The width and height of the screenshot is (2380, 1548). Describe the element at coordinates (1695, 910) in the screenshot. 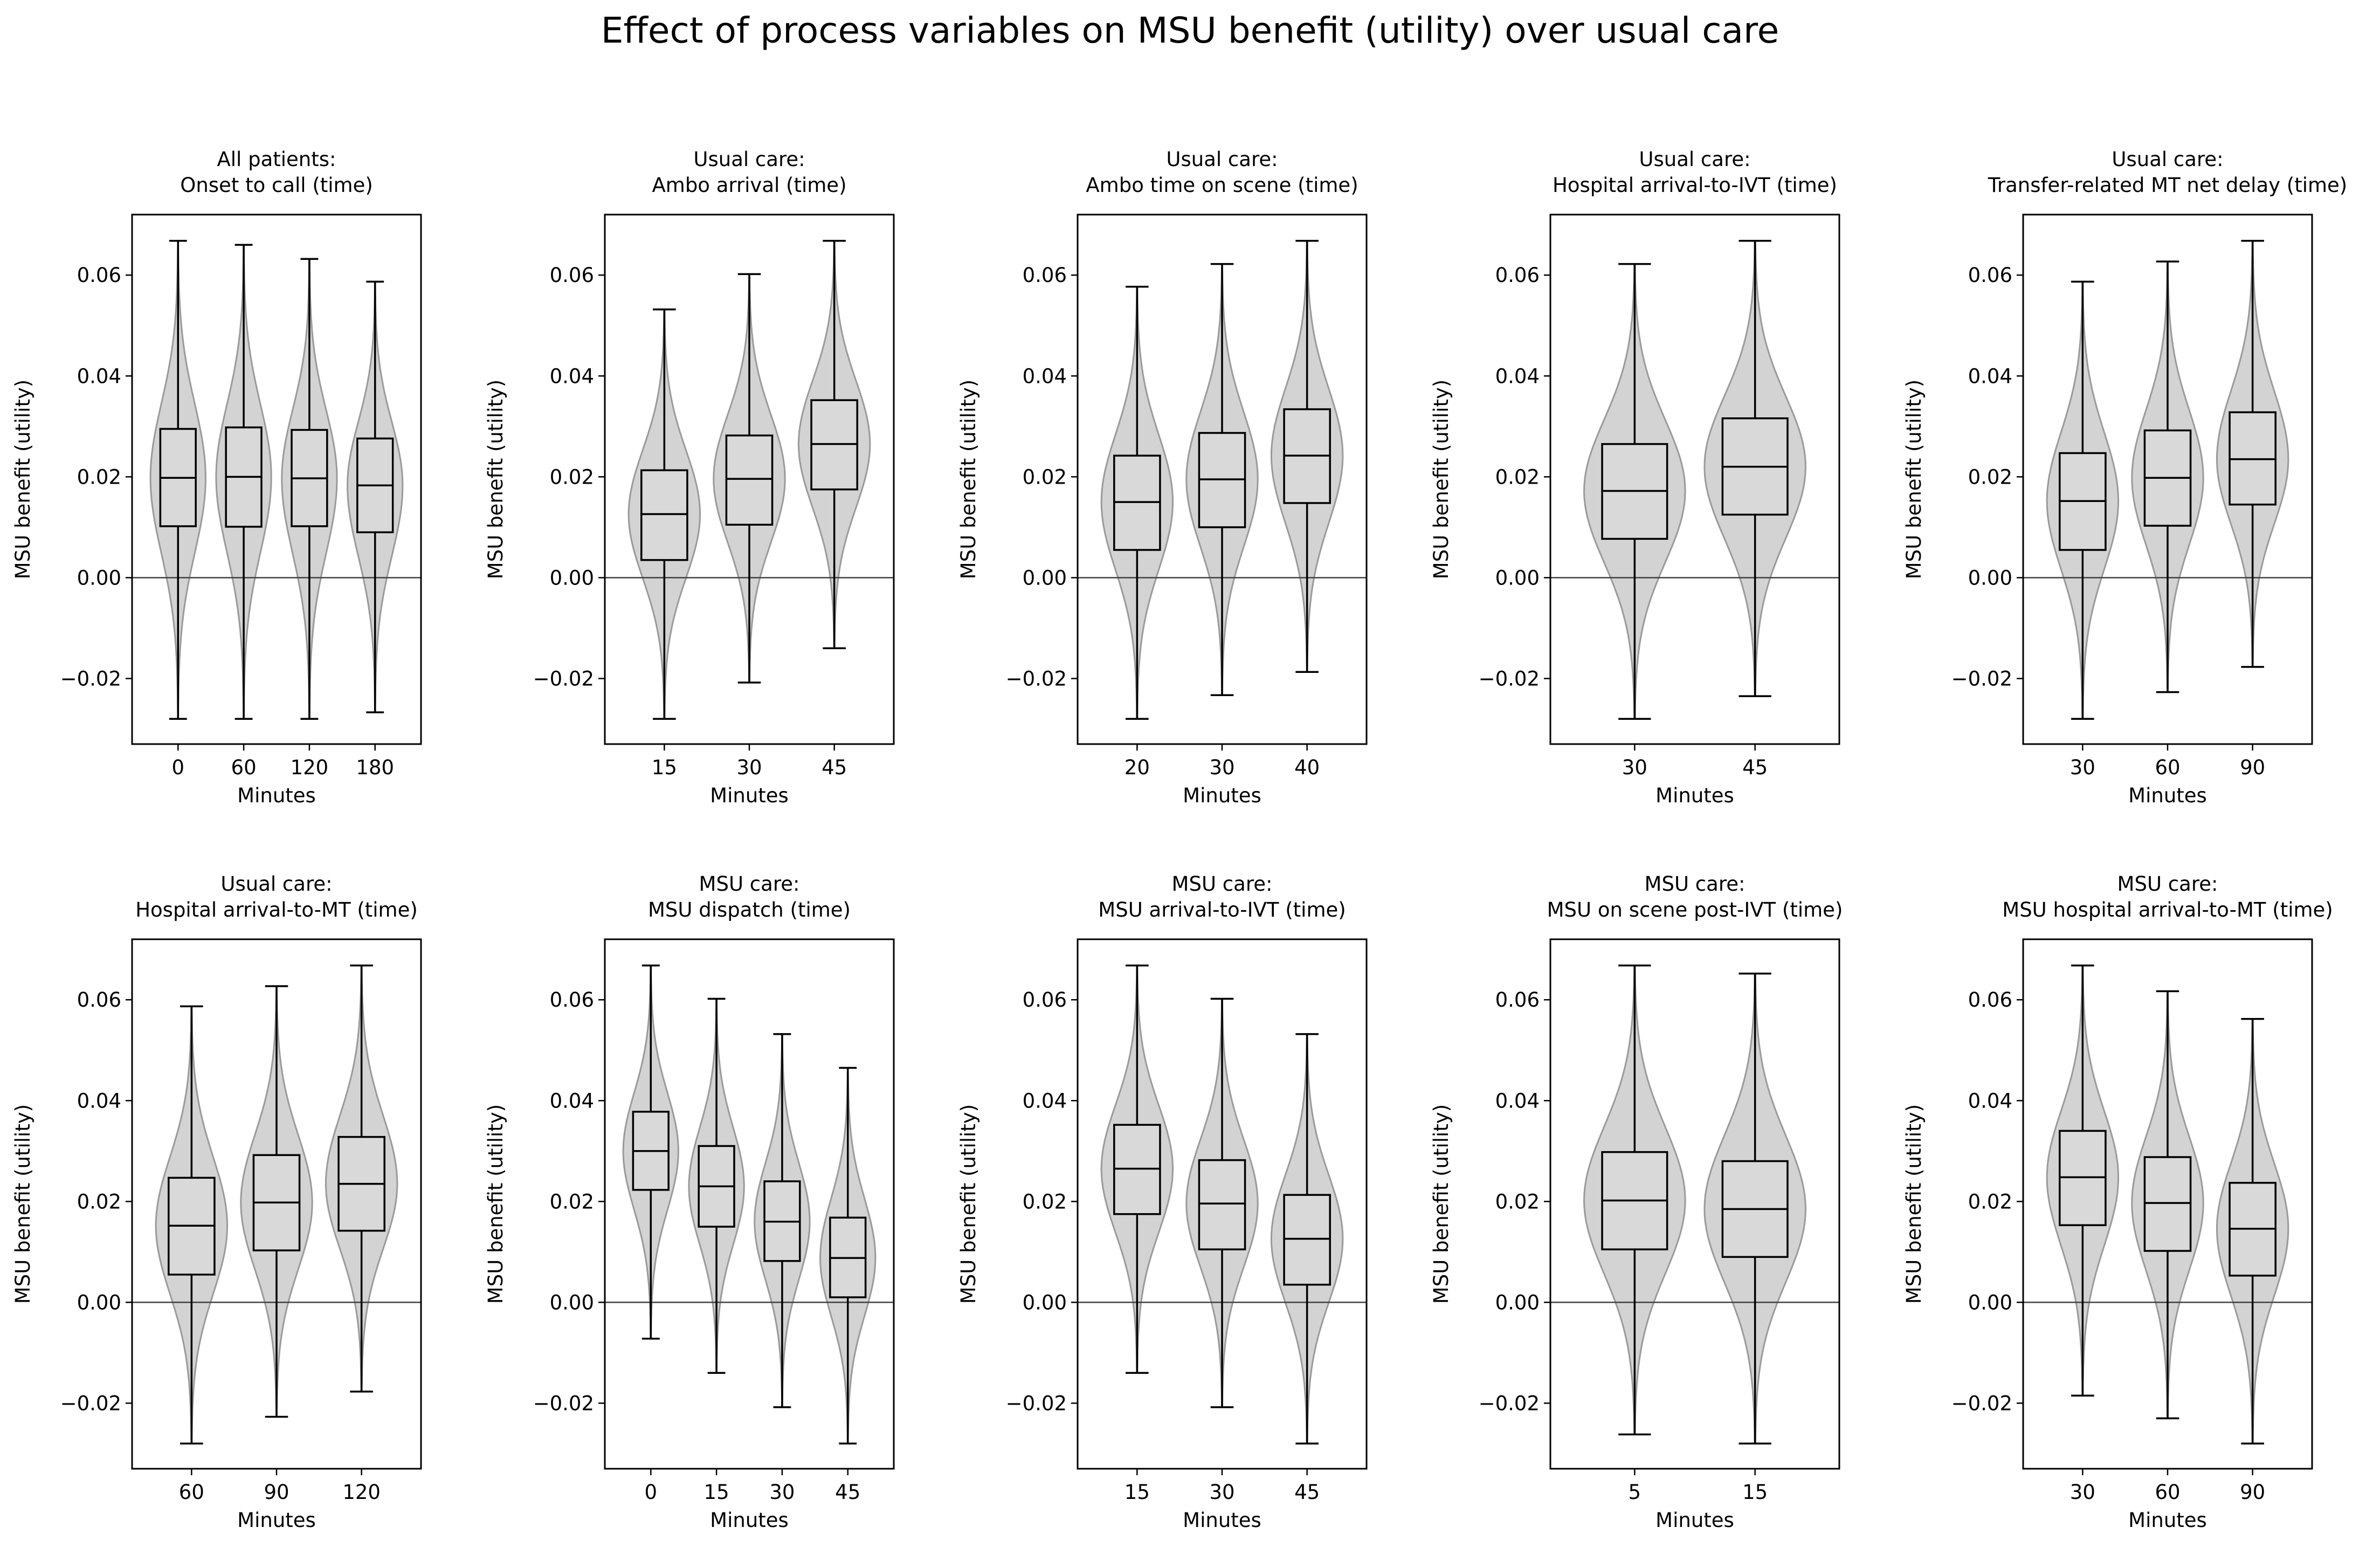

I see `subplot-title-line-2: MSU on scene post-IVT (time)` at that location.